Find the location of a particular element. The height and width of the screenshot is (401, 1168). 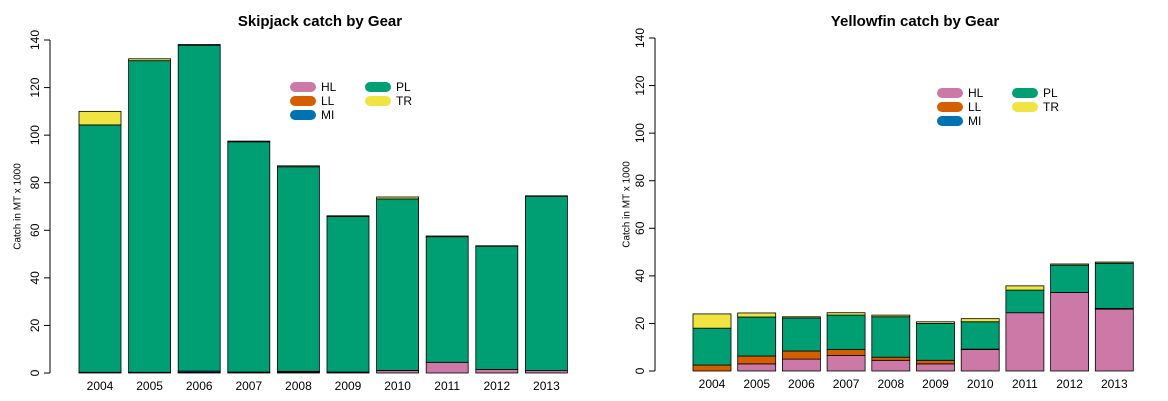

chart-title: Skipjack catch by Gear is located at coordinates (320, 21).